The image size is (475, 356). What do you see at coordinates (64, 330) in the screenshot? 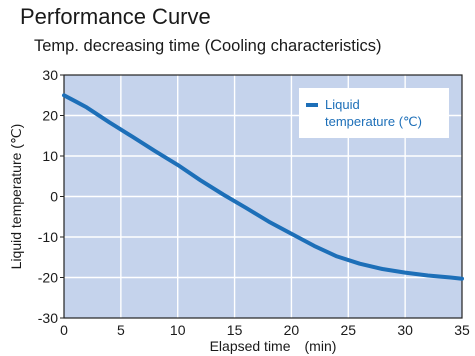
I see `x-tick-label: 0` at bounding box center [64, 330].